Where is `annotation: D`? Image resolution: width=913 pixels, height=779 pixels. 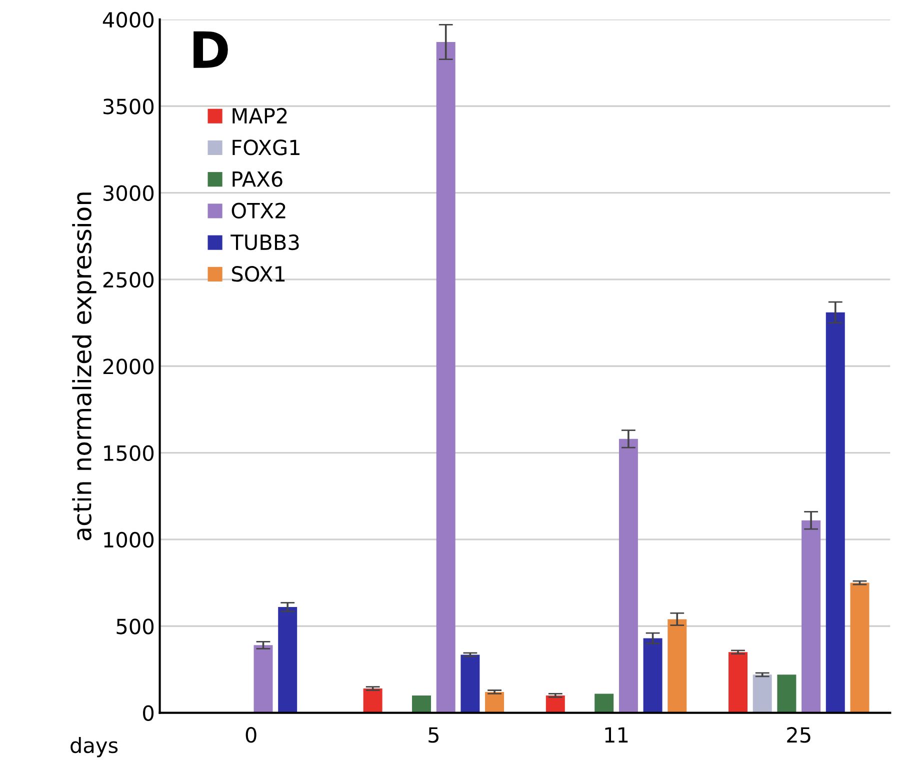 annotation: D is located at coordinates (211, 49).